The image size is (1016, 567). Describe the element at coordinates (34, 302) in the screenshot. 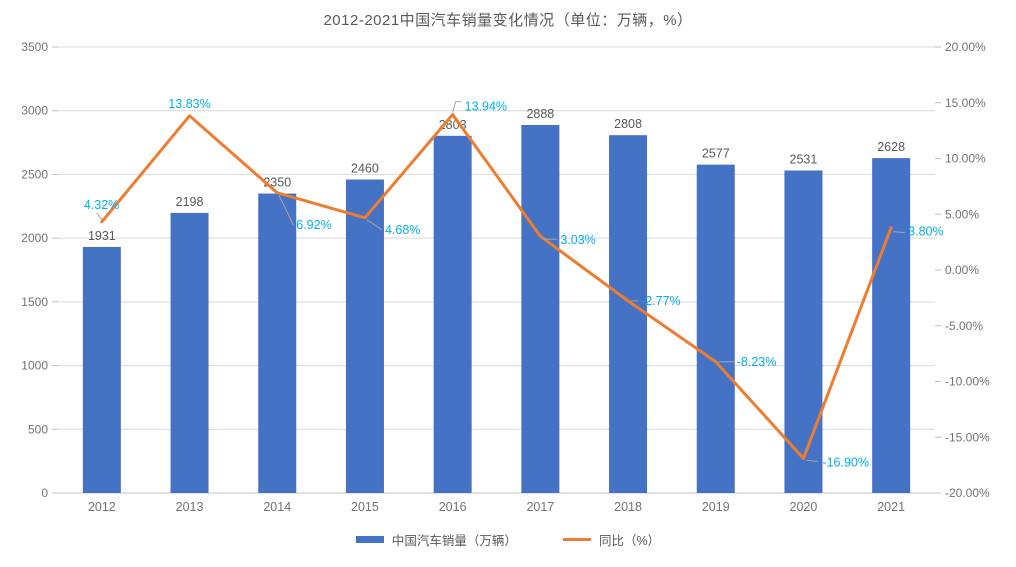

I see `y-axis-left-tick-label: 1500` at that location.